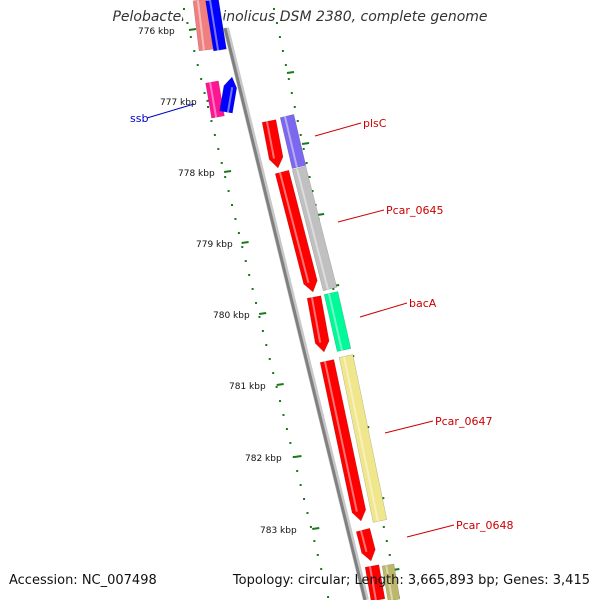 This screenshot has height=600, width=600. What do you see at coordinates (83, 580) in the screenshot?
I see `accession-text: Accession: NC_007498` at bounding box center [83, 580].